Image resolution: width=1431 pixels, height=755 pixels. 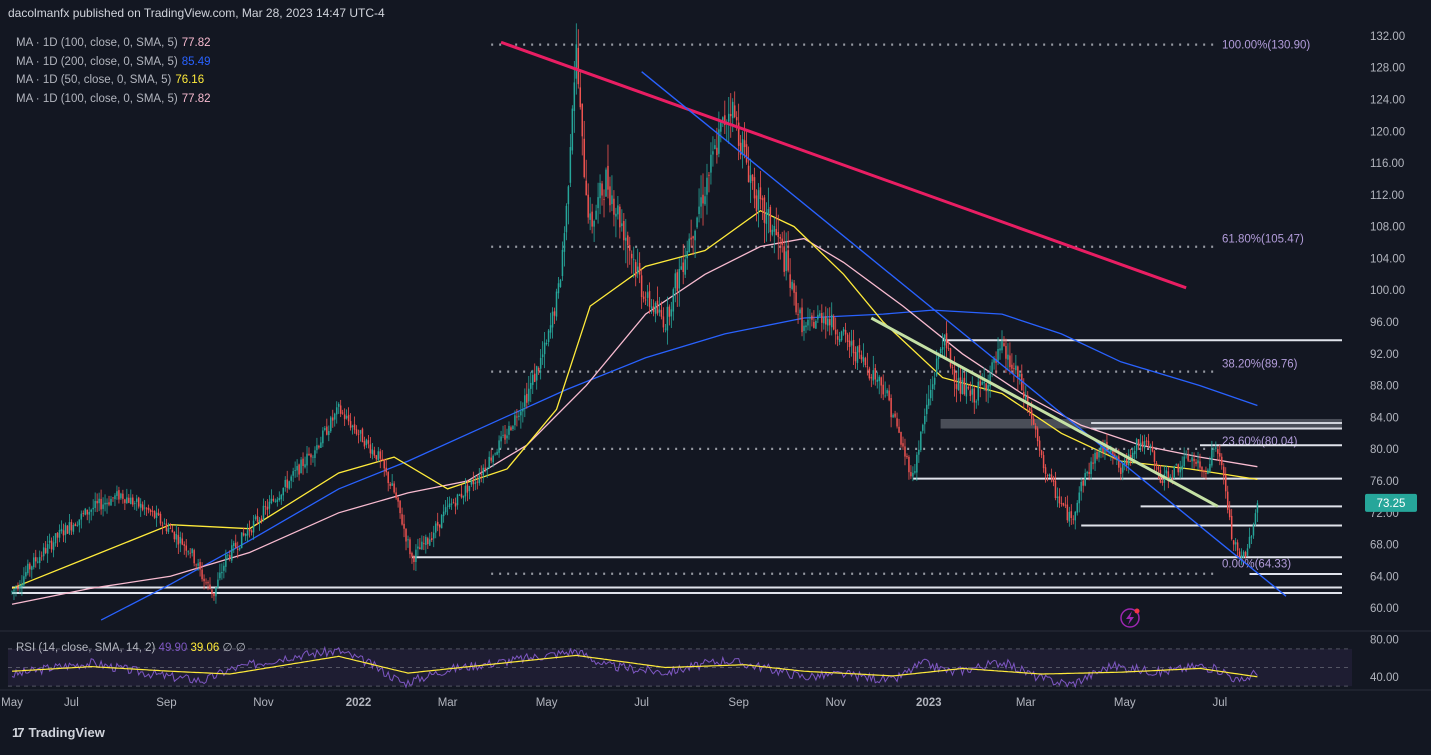 What do you see at coordinates (1263, 240) in the screenshot?
I see `fib-level-label: 61.80%(105.47)` at bounding box center [1263, 240].